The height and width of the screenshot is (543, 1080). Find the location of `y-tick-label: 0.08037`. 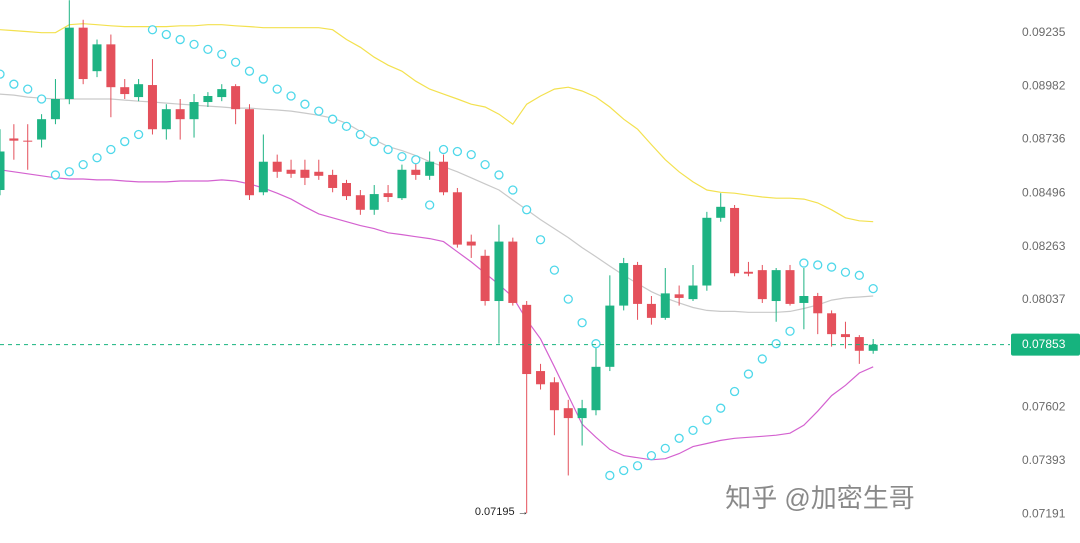

y-tick-label: 0.08037 is located at coordinates (1044, 299).